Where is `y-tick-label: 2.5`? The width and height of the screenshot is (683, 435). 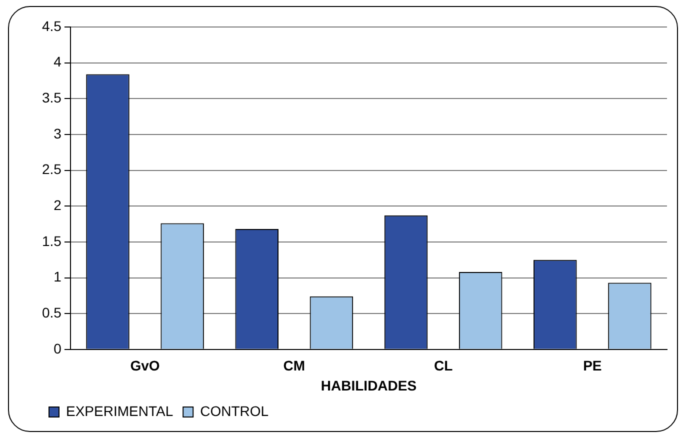 y-tick-label: 2.5 is located at coordinates (52, 169).